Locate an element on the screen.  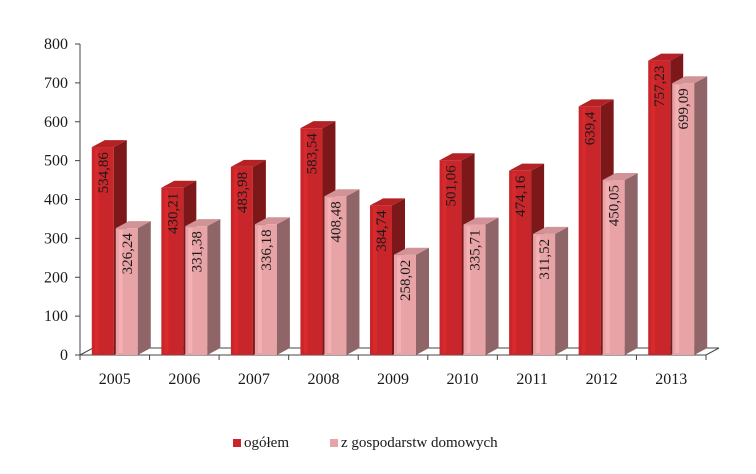
data-label: 757,23 is located at coordinates (660, 86).